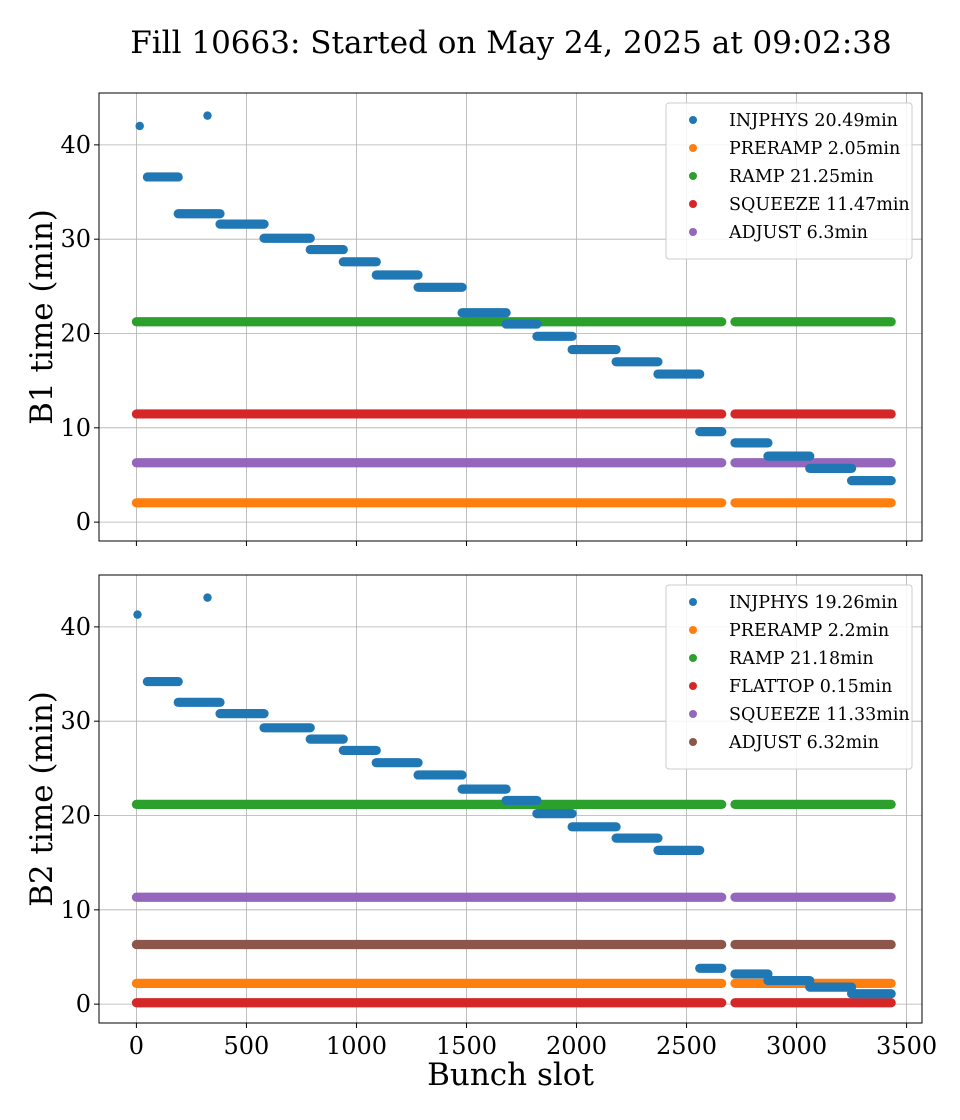 Image resolution: width=960 pixels, height=1120 pixels. What do you see at coordinates (356, 1046) in the screenshot?
I see `panel-2-x-tick-label-2: 1000` at bounding box center [356, 1046].